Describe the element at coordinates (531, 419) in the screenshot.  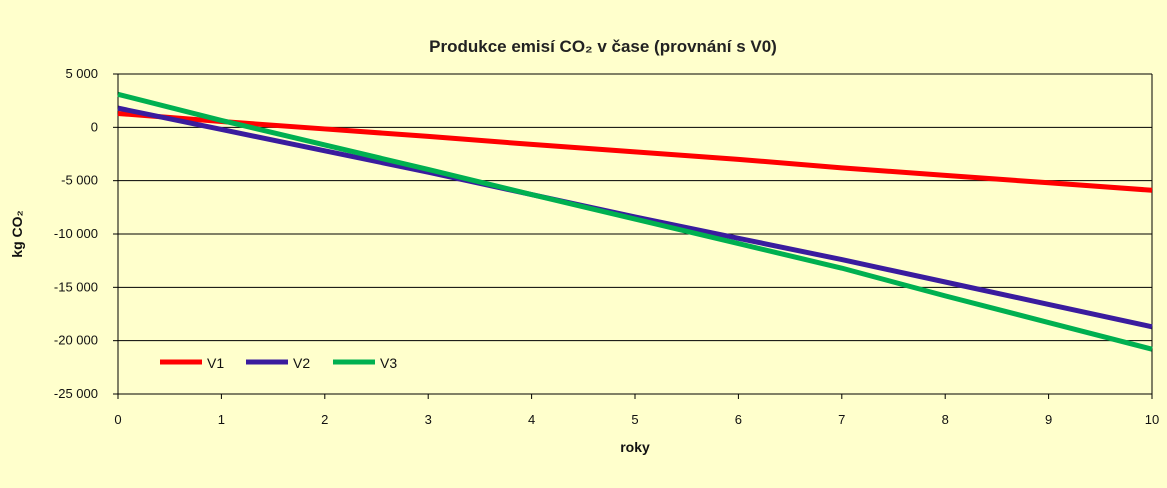
I see `x-tick-label: 4` at that location.